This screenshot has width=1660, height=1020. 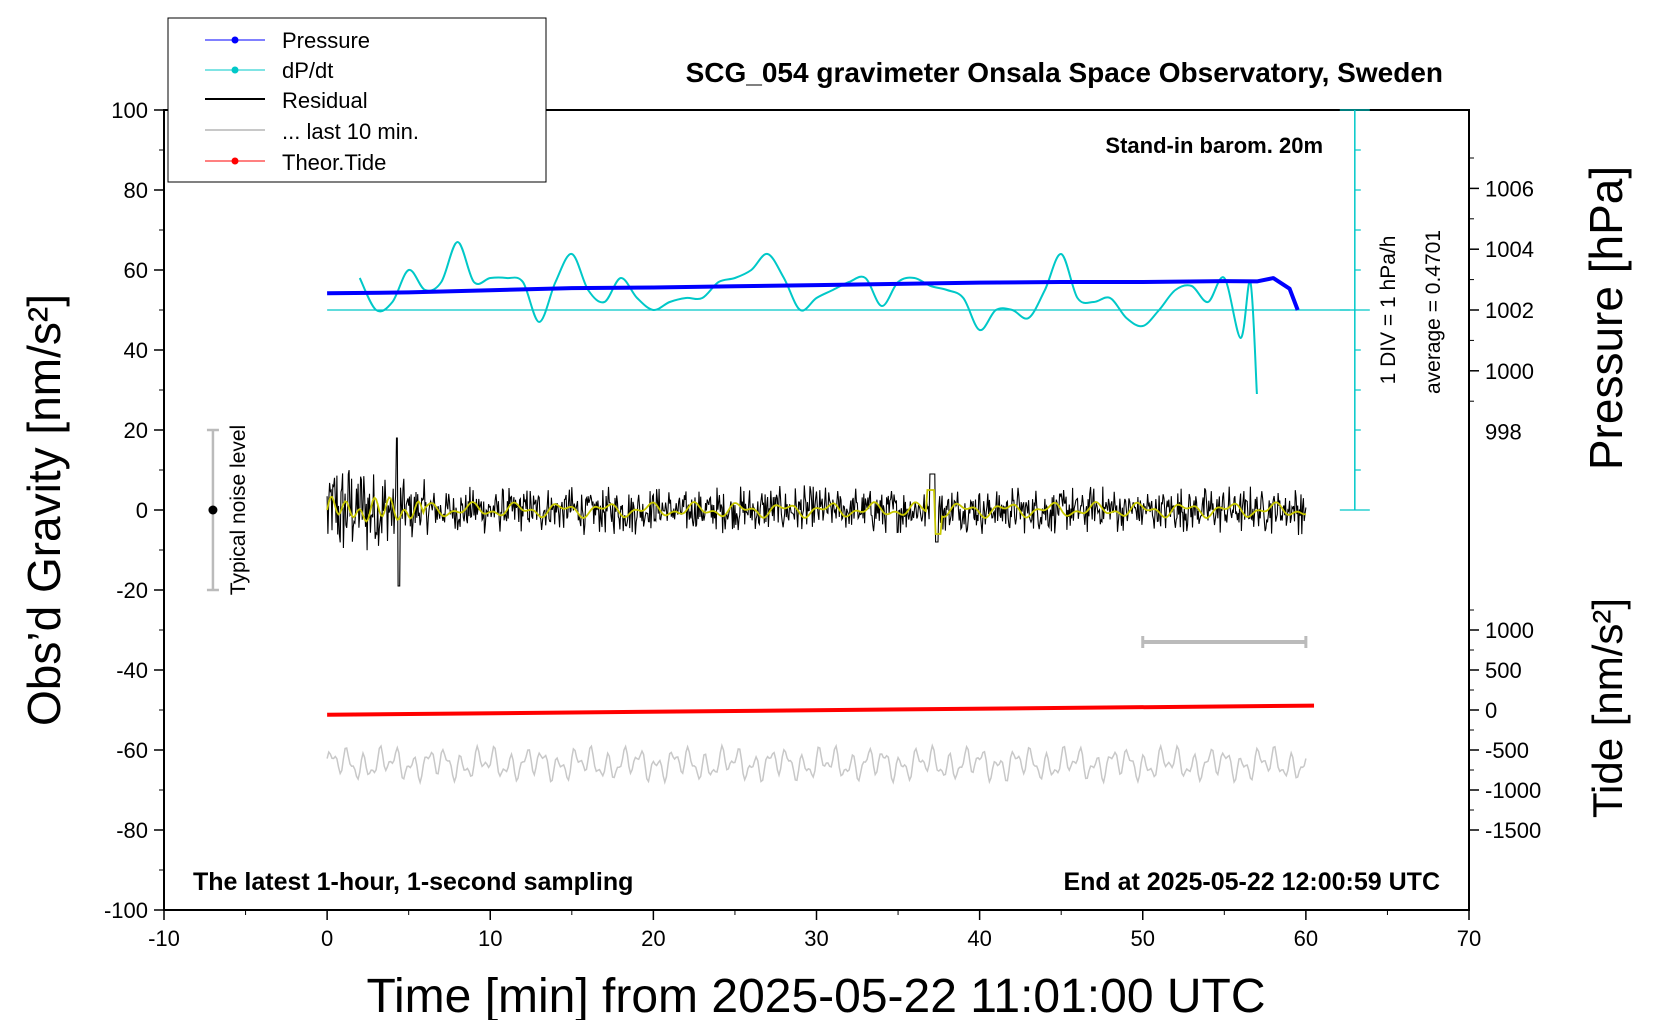 I want to click on y-tick-label: -100, so click(x=126, y=910).